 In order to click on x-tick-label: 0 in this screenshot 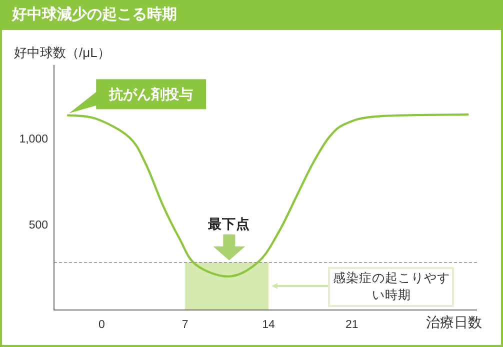, I will do `click(101, 325)`.